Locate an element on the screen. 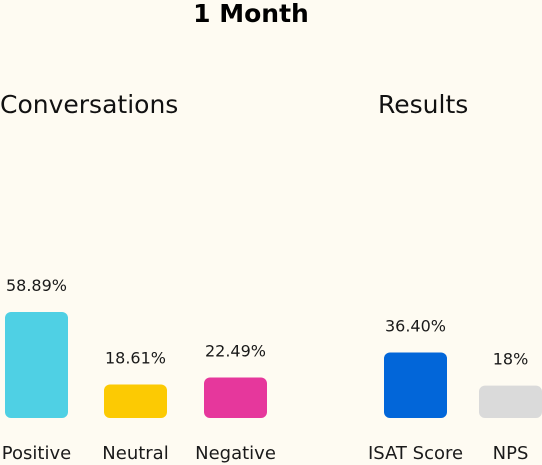 The image size is (542, 465). conversations-chart-title: Conversations is located at coordinates (89, 104).